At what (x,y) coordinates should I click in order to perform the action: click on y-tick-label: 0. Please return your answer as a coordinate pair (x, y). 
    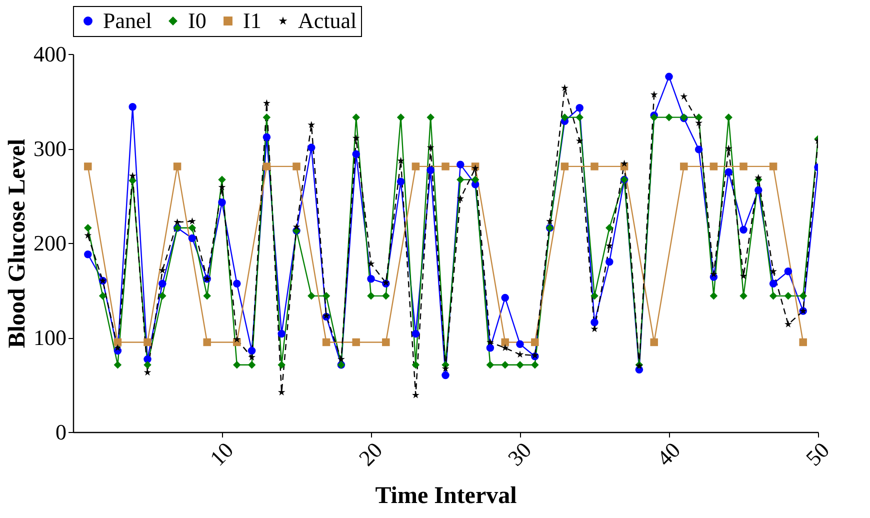
    Looking at the image, I should click on (61, 432).